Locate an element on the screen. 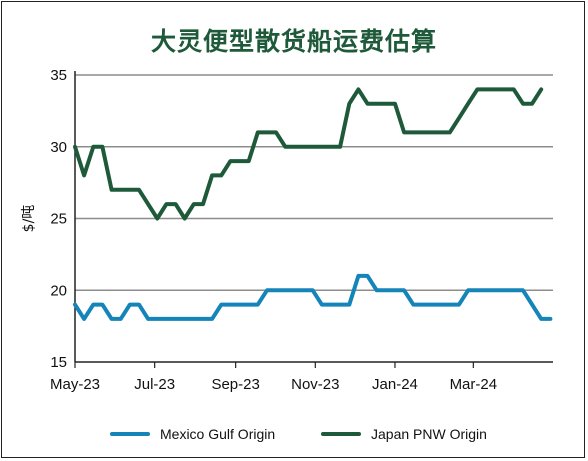 The height and width of the screenshot is (461, 588). x-tick-label: Jan-24 is located at coordinates (395, 384).